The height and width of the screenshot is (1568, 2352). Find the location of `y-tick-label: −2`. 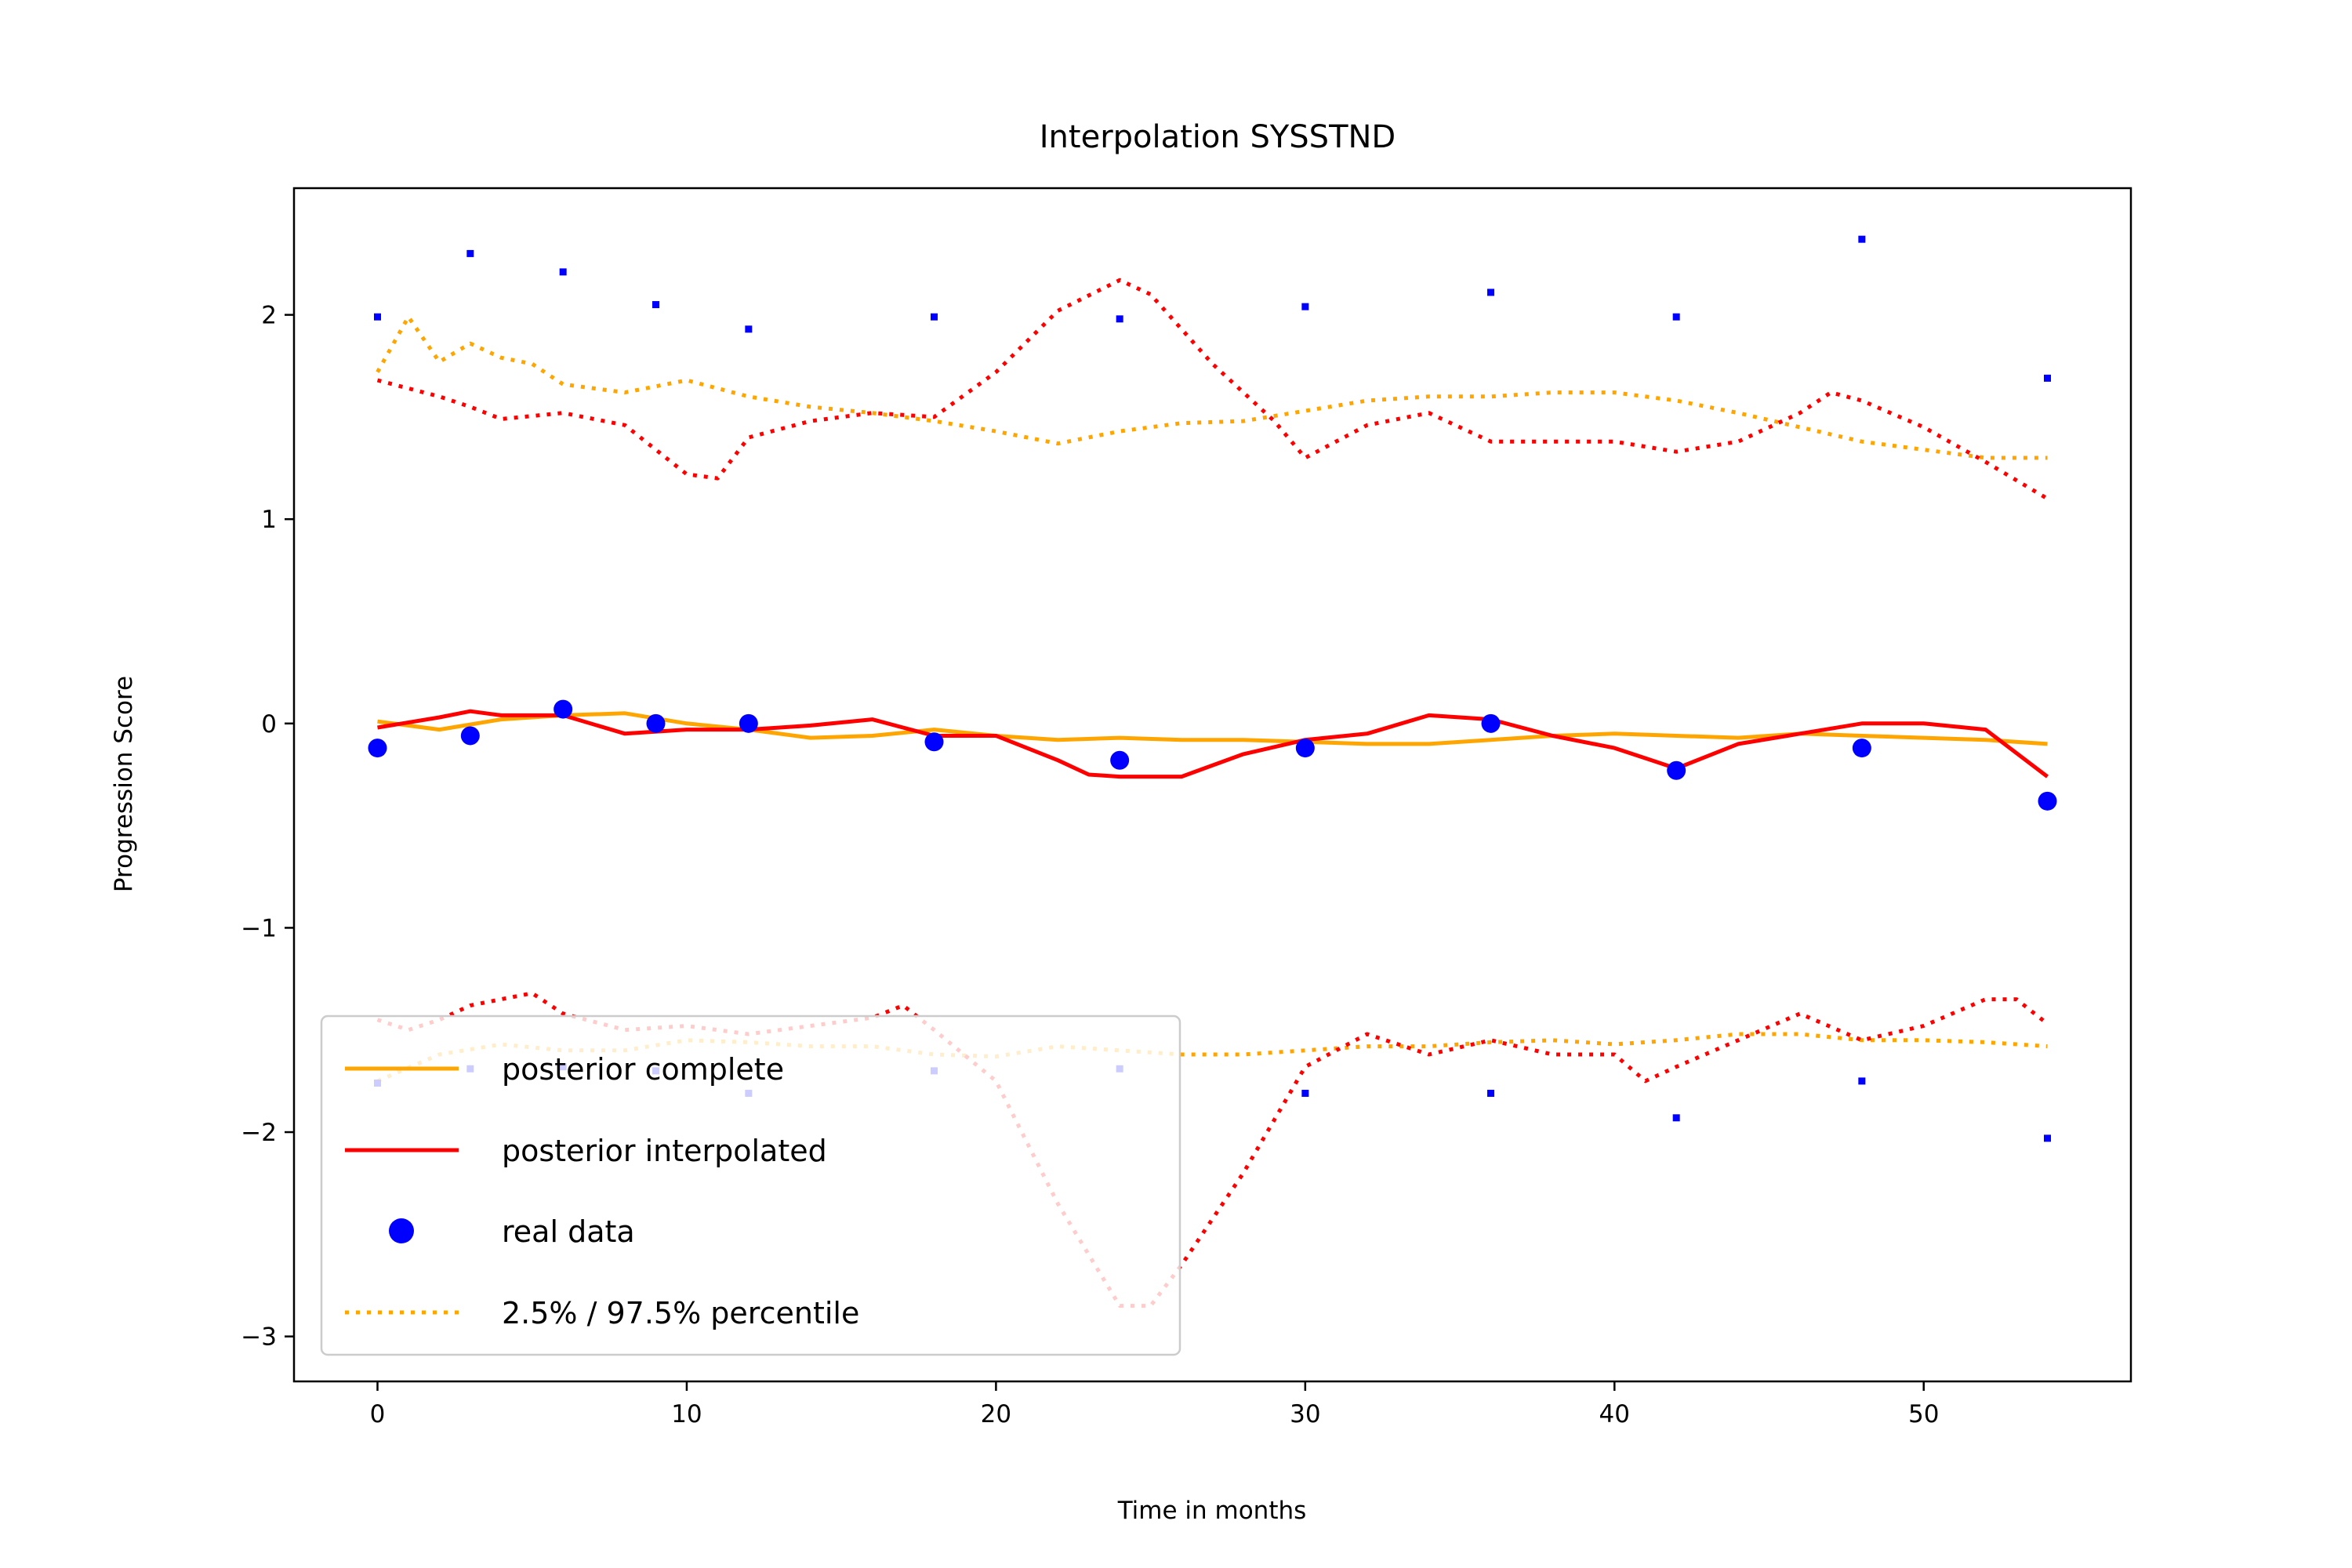

y-tick-label: −2 is located at coordinates (259, 1133).